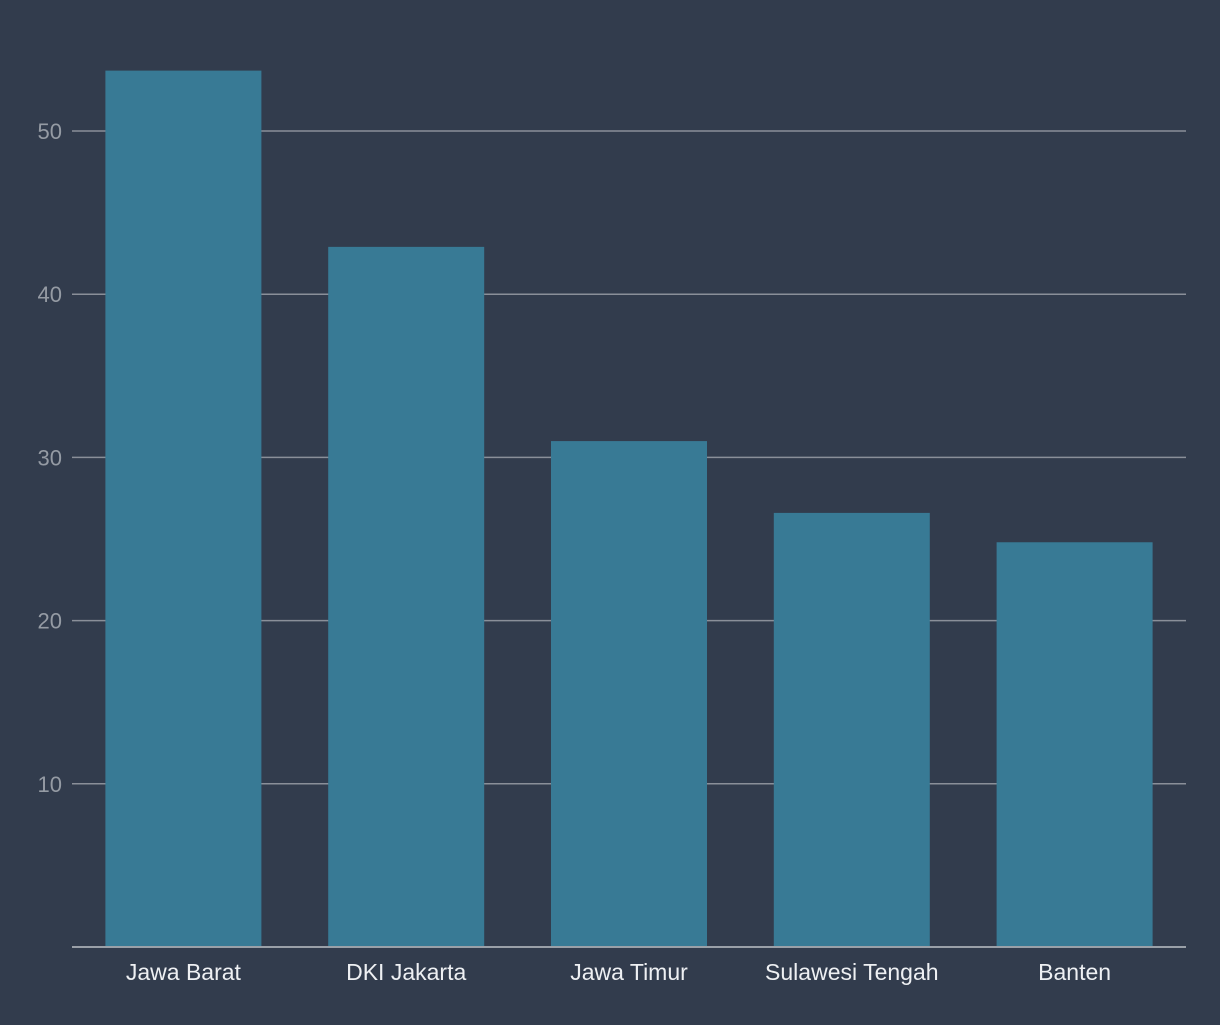 The image size is (1220, 1025). I want to click on bar-banten, so click(1074, 744).